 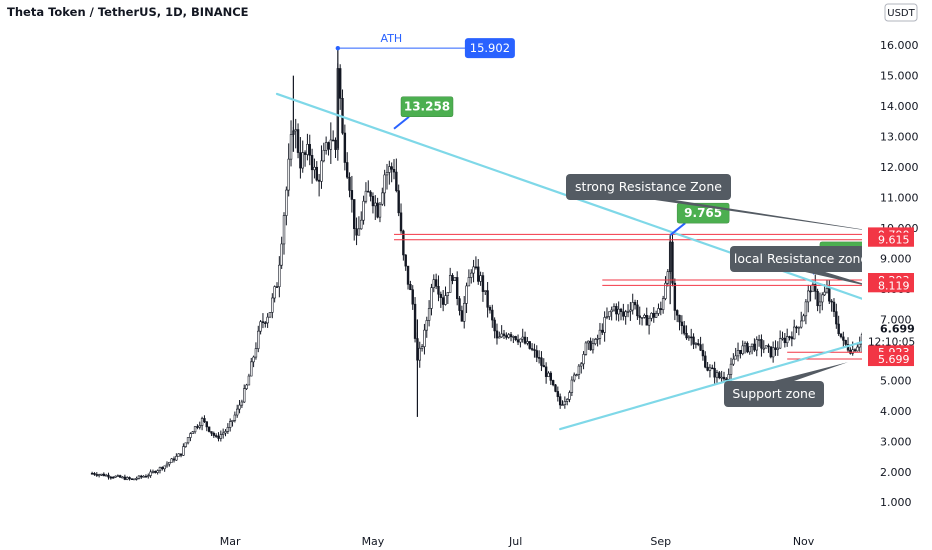 What do you see at coordinates (677, 229) in the screenshot?
I see `marker-pointer` at bounding box center [677, 229].